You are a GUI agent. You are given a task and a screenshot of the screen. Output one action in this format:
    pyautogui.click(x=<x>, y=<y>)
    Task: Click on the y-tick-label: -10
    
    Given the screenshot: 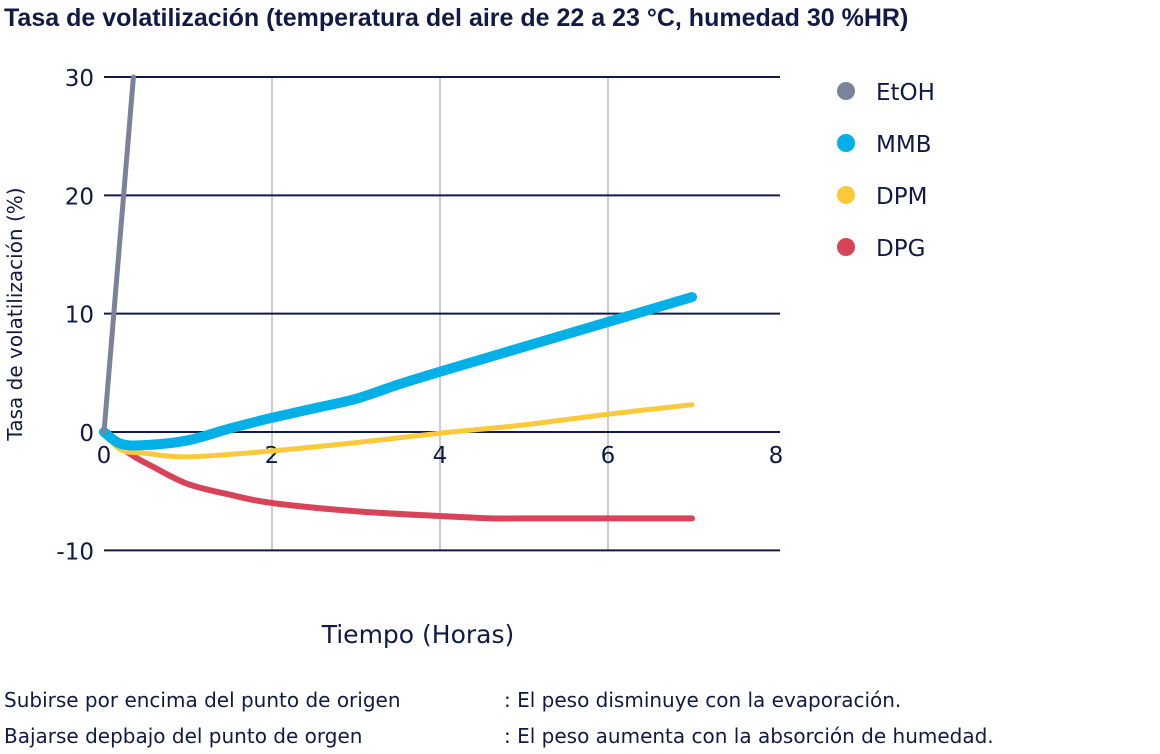 What is the action you would take?
    pyautogui.click(x=75, y=552)
    